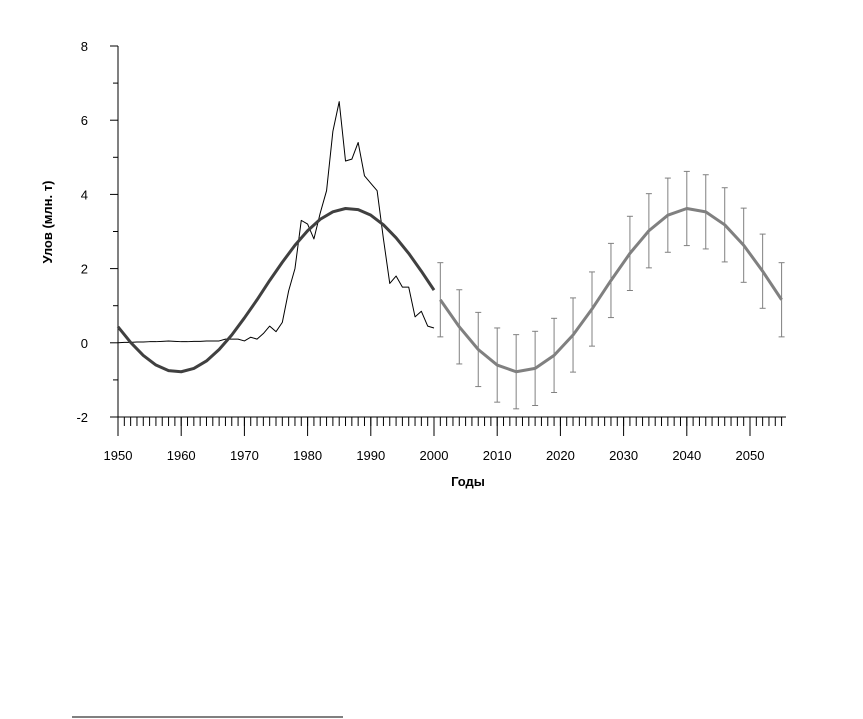  Describe the element at coordinates (118, 455) in the screenshot. I see `x-tick-label: 1950` at that location.